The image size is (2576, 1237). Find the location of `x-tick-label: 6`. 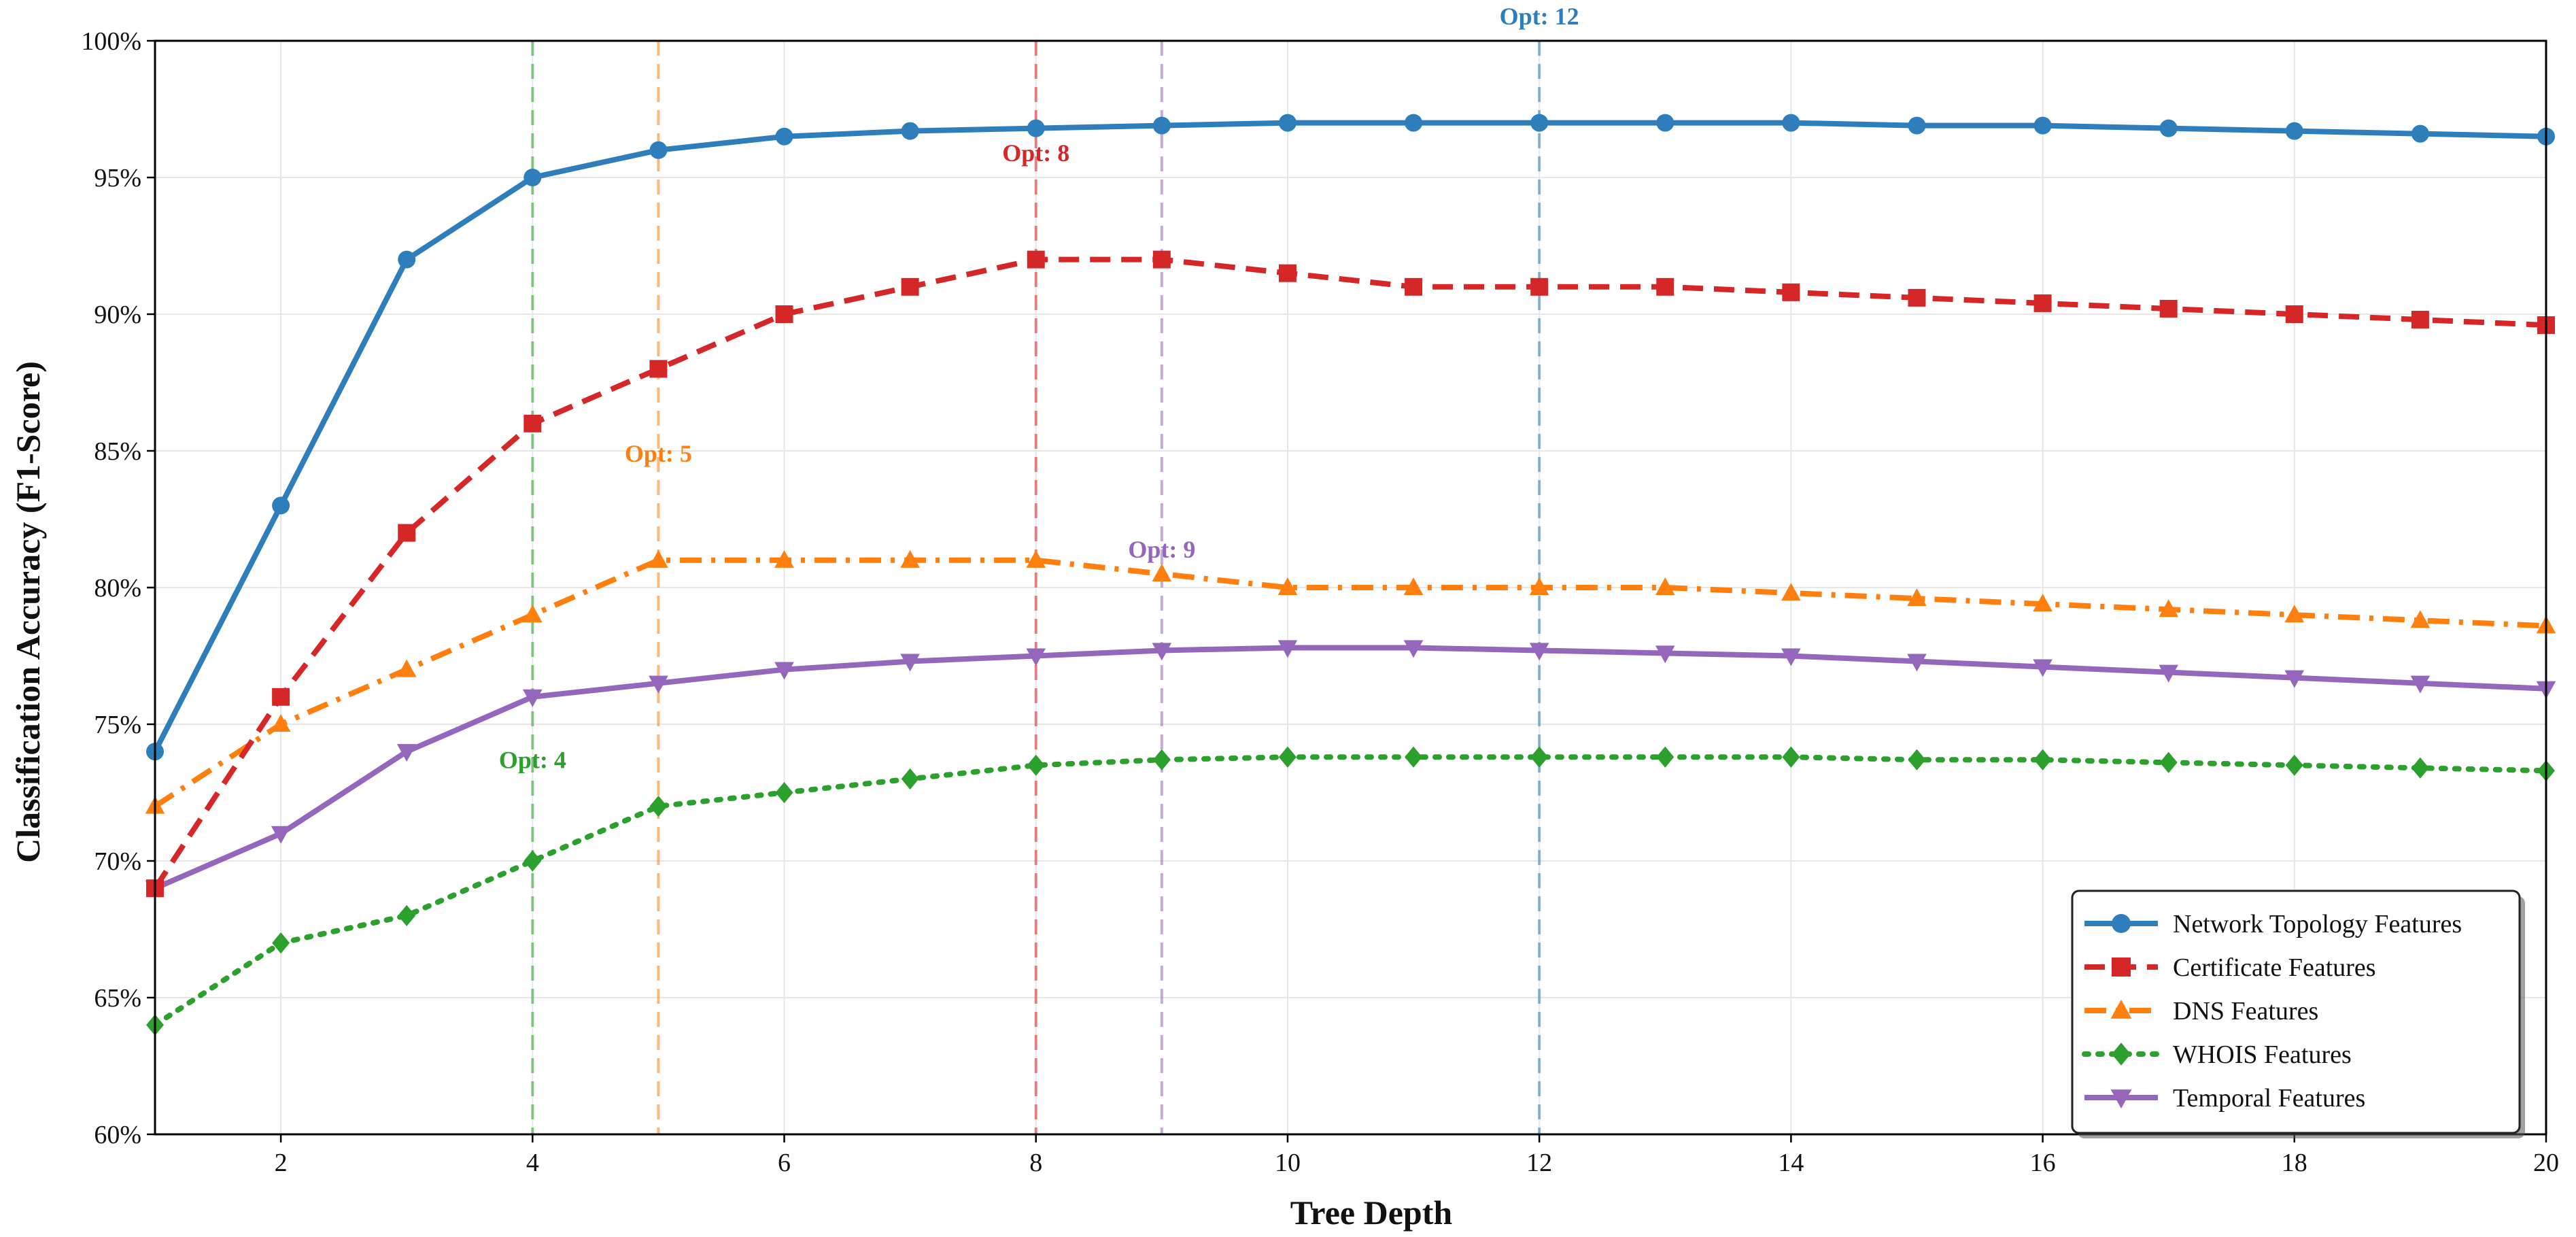

x-tick-label: 6 is located at coordinates (784, 1163).